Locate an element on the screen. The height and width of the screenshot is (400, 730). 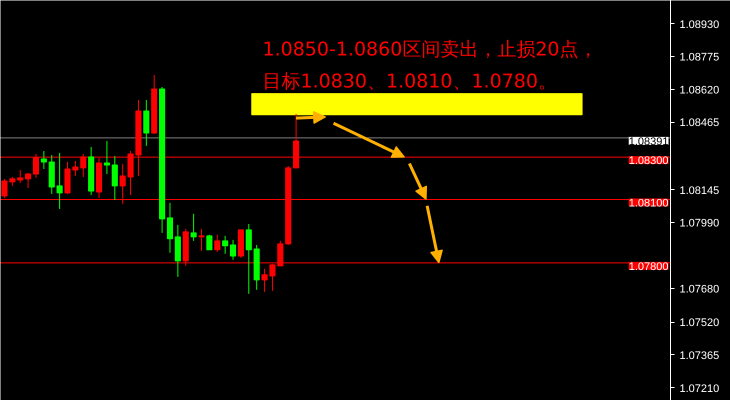
y-tick-label: 1.08930 is located at coordinates (700, 24).